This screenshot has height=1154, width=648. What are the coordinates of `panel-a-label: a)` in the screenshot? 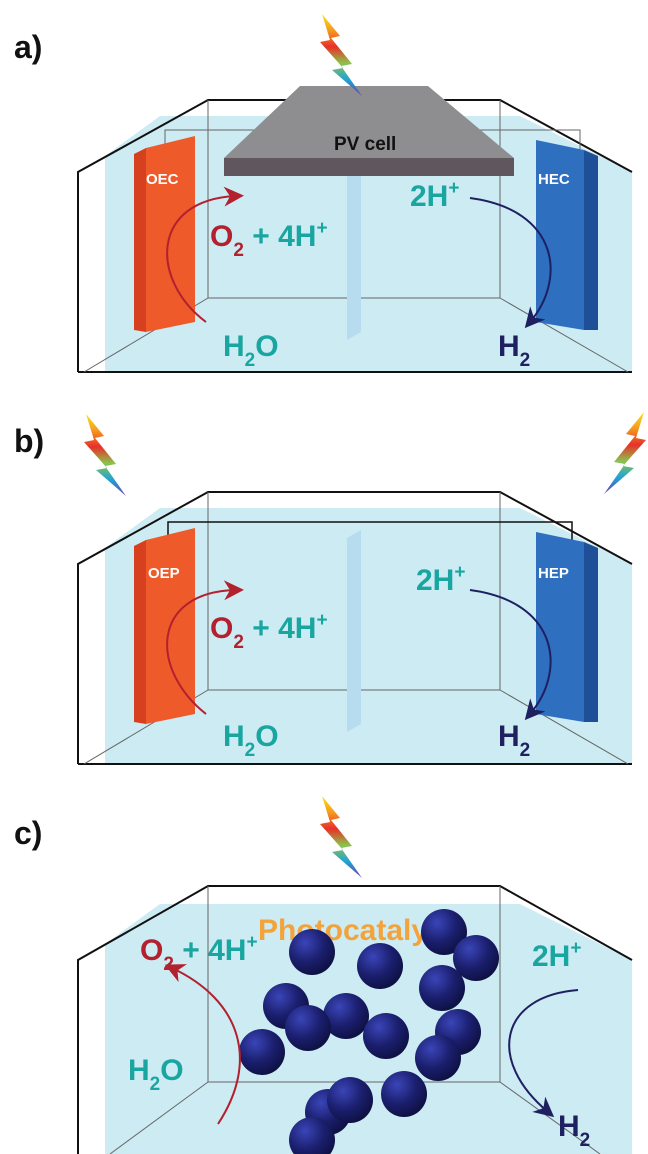 It's located at (28, 47).